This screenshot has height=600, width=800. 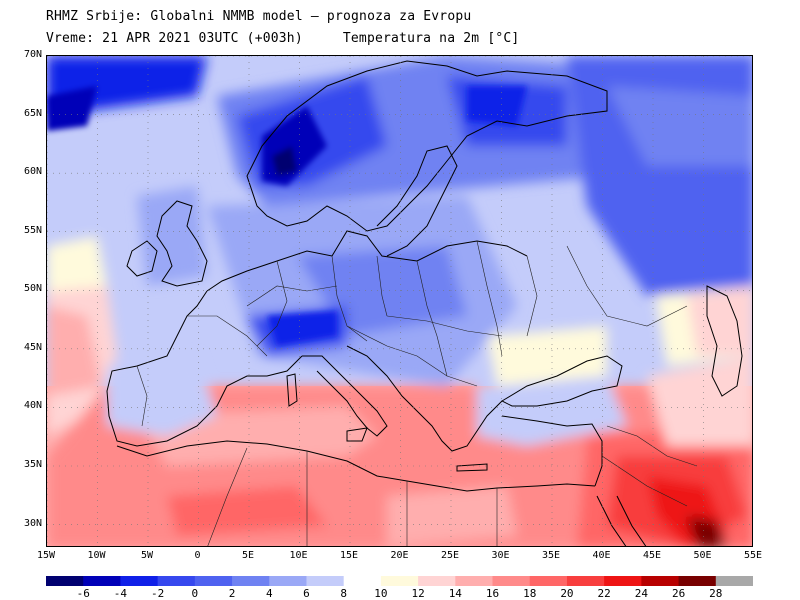 I want to click on colorbar-label: -2, so click(x=158, y=593).